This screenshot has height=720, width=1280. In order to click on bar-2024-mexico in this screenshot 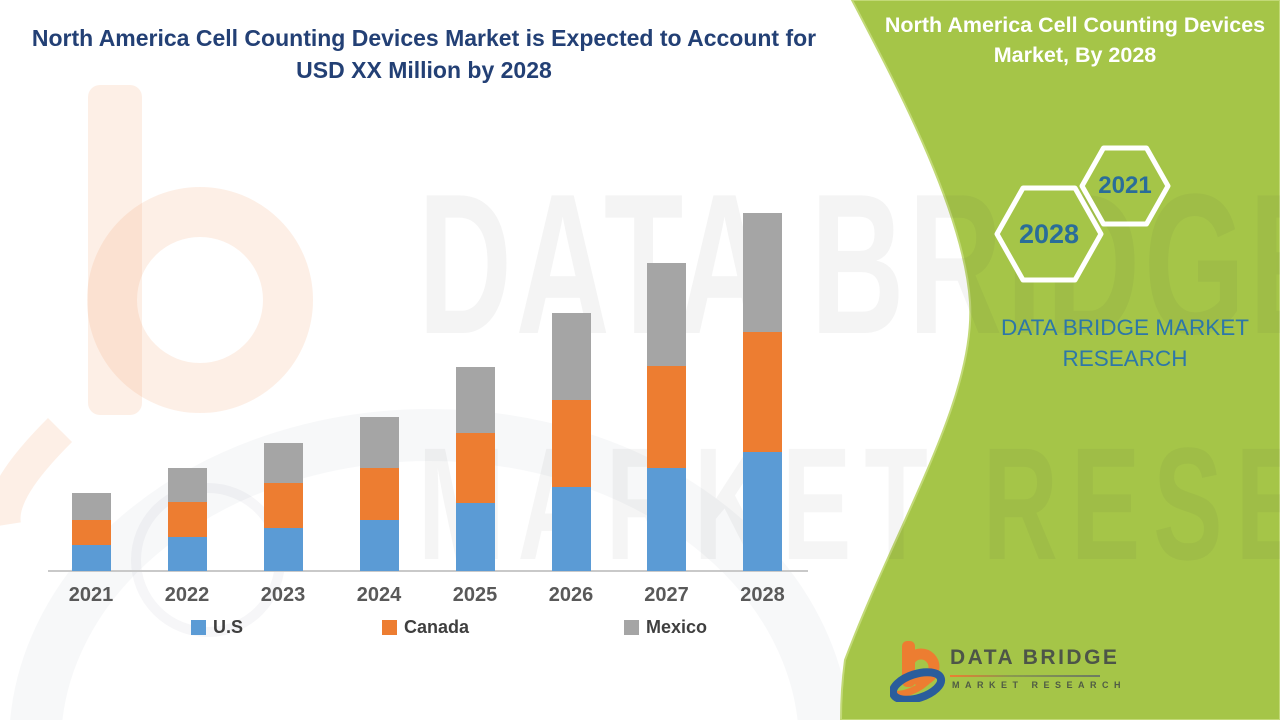, I will do `click(379, 442)`.